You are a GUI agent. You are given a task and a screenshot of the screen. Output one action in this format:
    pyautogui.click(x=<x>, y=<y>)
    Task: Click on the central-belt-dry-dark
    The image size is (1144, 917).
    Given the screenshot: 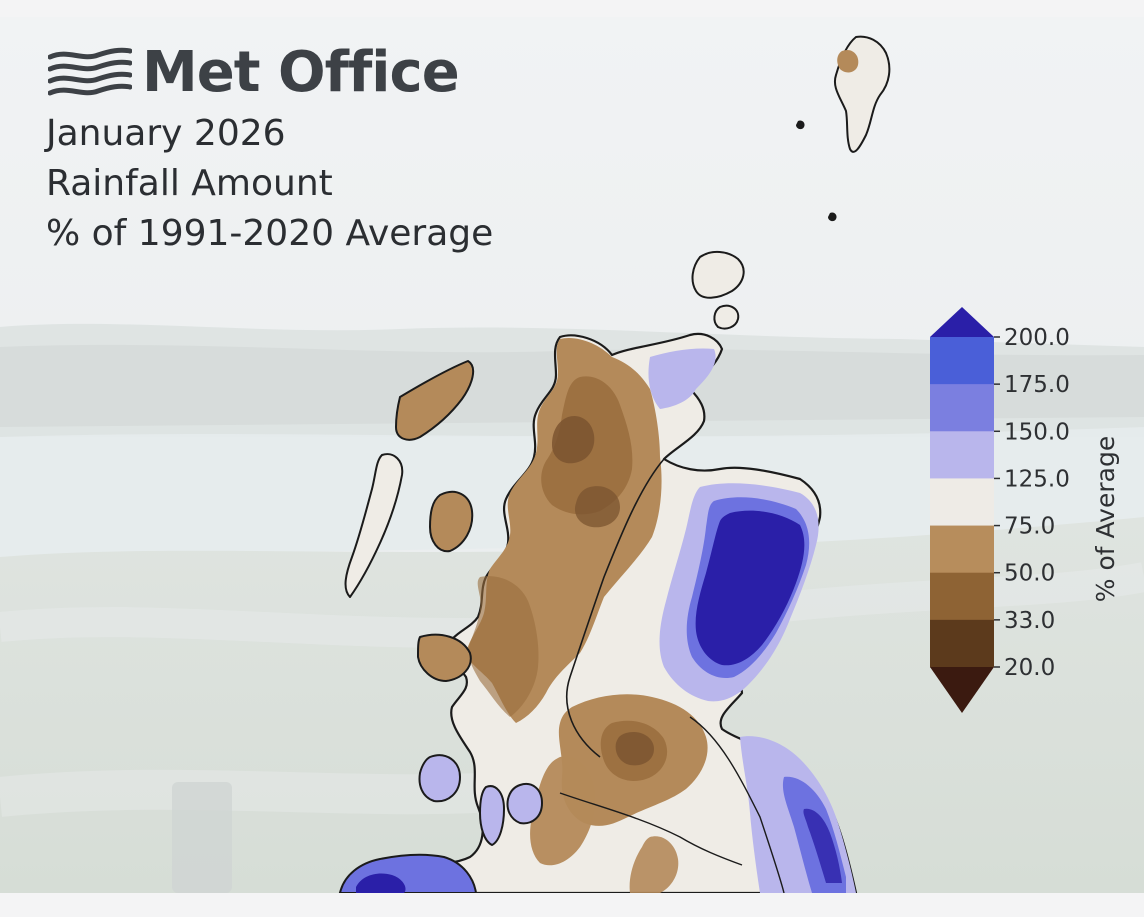 What is the action you would take?
    pyautogui.click(x=634, y=748)
    